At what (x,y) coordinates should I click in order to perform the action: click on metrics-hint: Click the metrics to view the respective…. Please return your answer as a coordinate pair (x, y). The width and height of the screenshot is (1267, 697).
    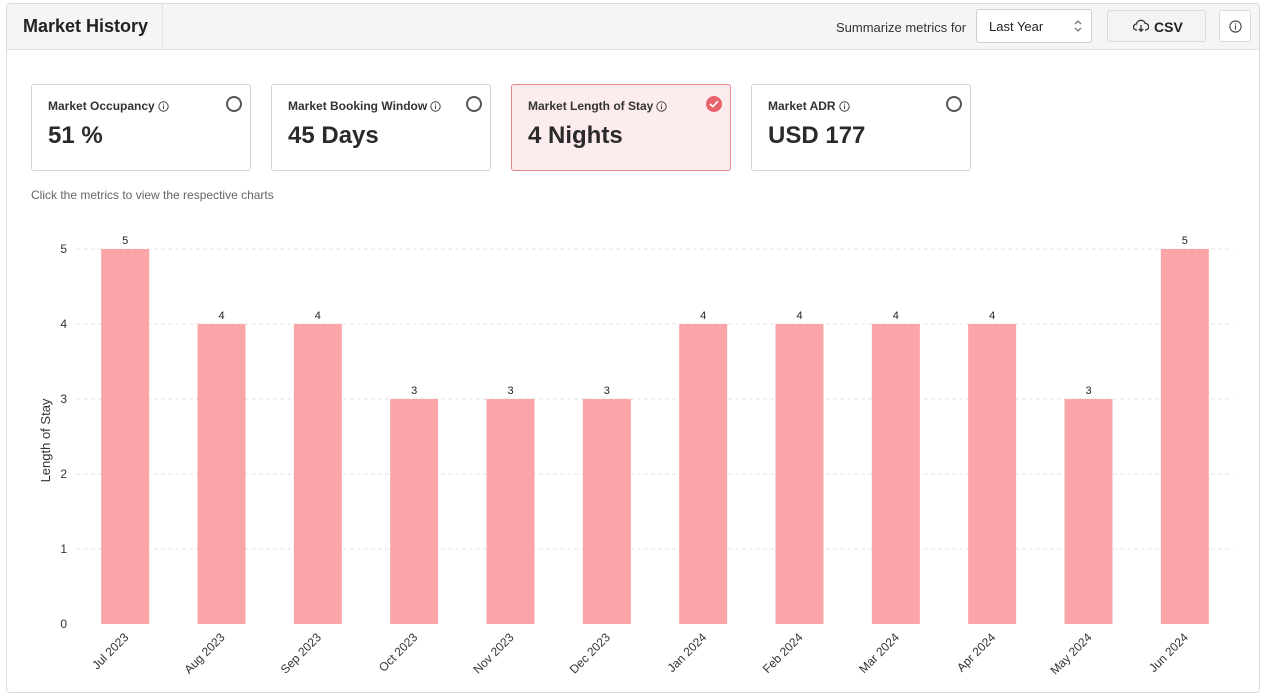
    Looking at the image, I should click on (152, 195).